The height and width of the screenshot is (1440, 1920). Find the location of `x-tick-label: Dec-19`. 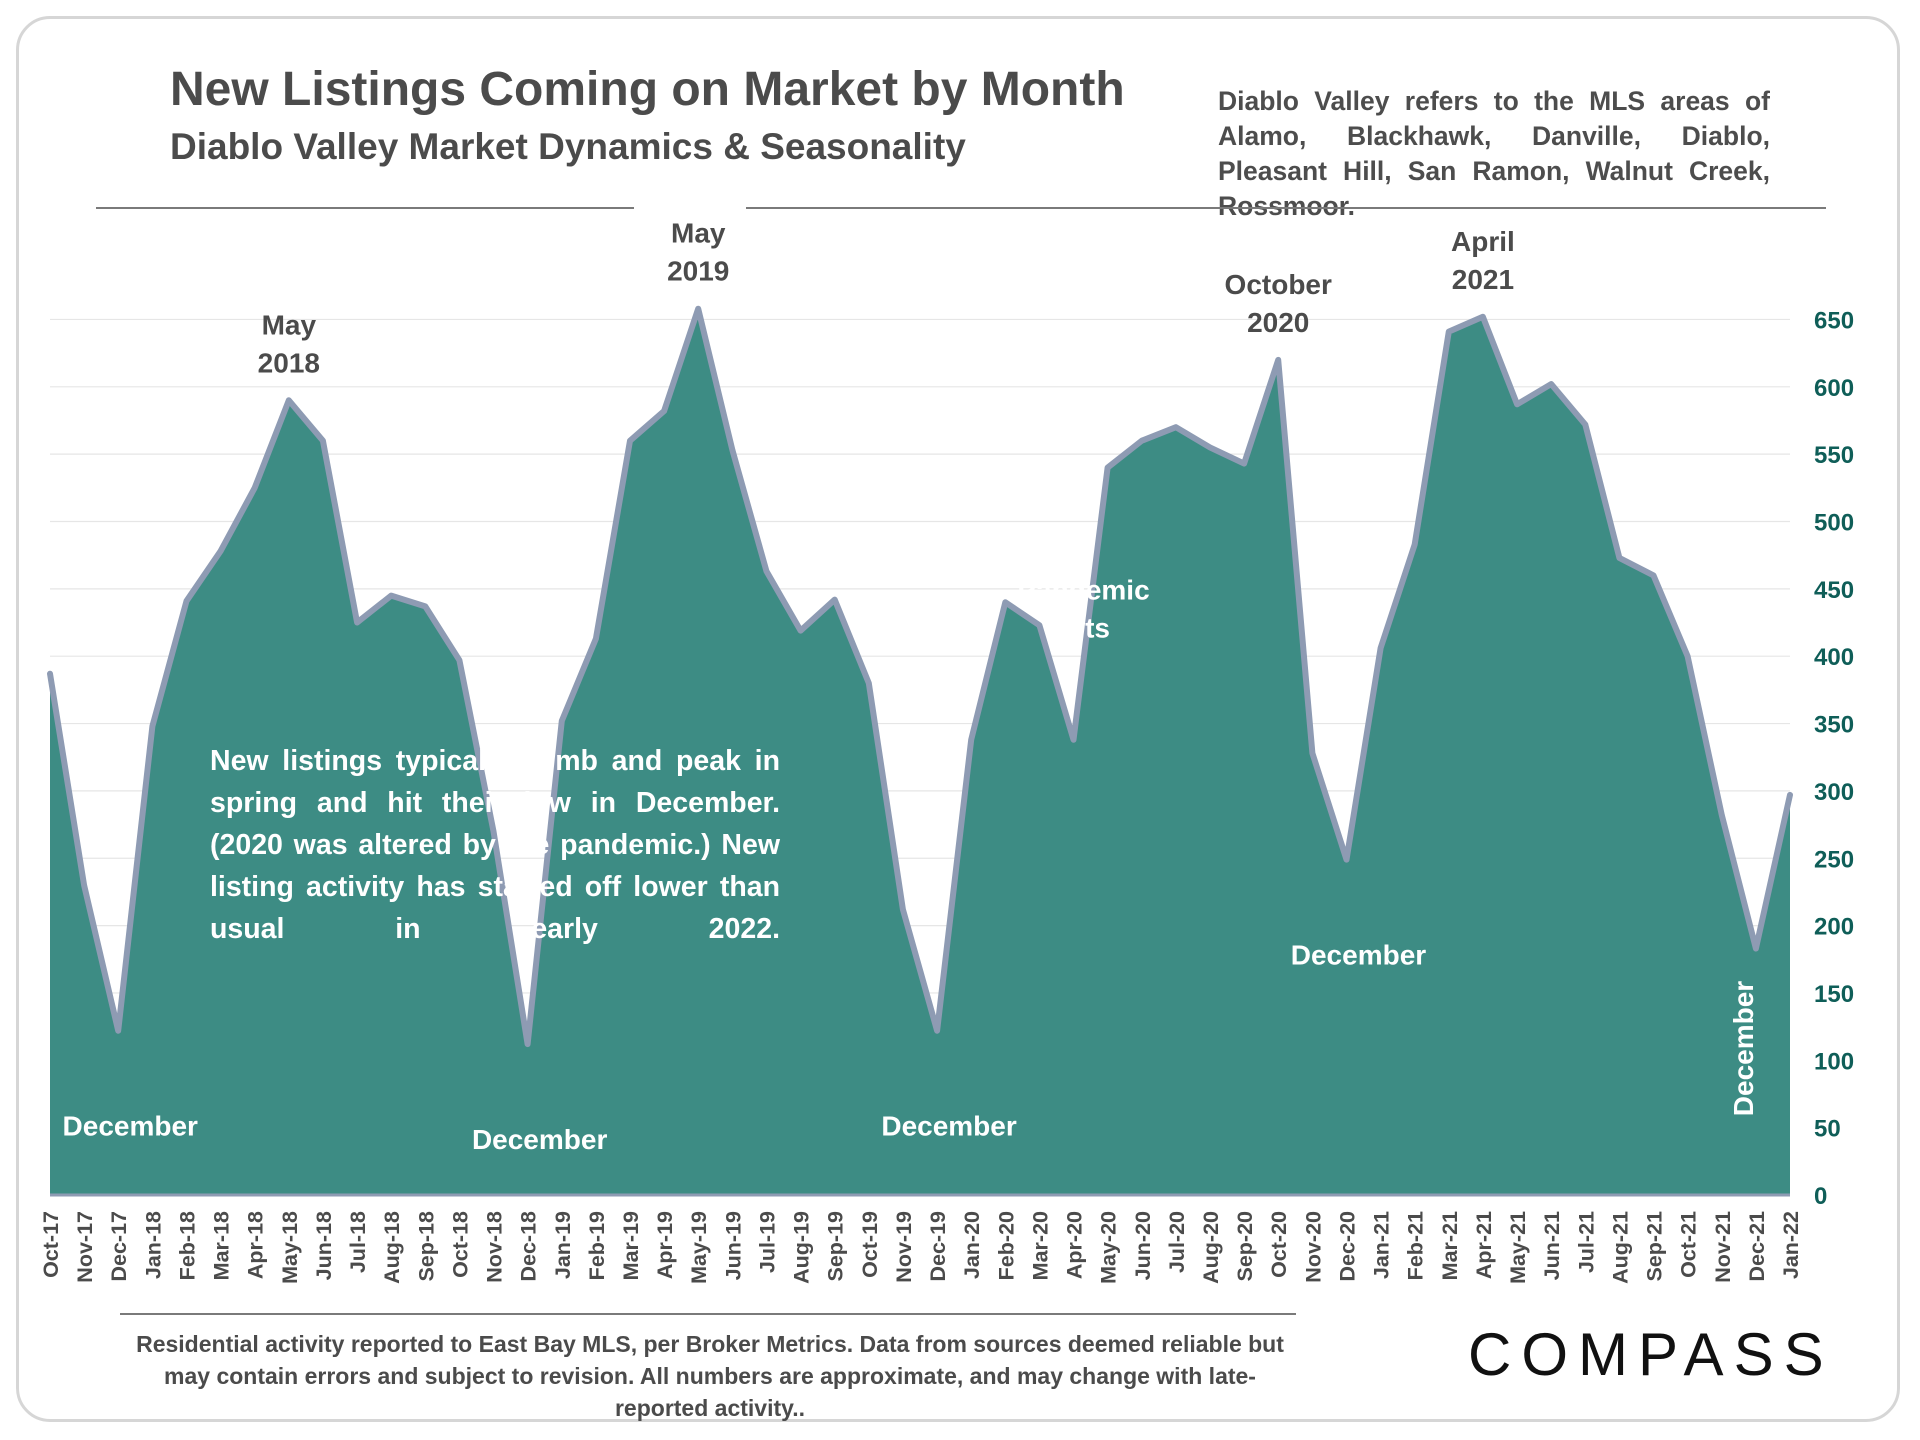

x-tick-label: Dec-19 is located at coordinates (938, 1246).